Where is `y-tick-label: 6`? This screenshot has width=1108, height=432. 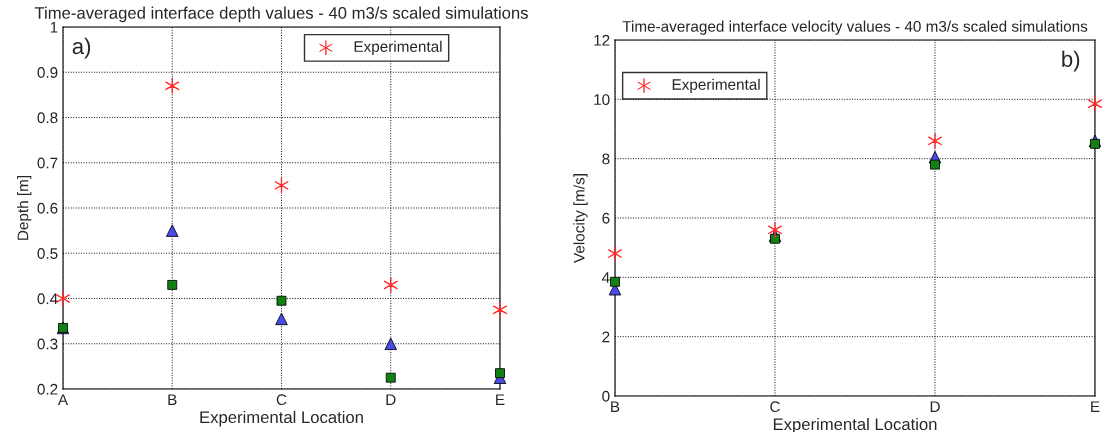
y-tick-label: 6 is located at coordinates (606, 218).